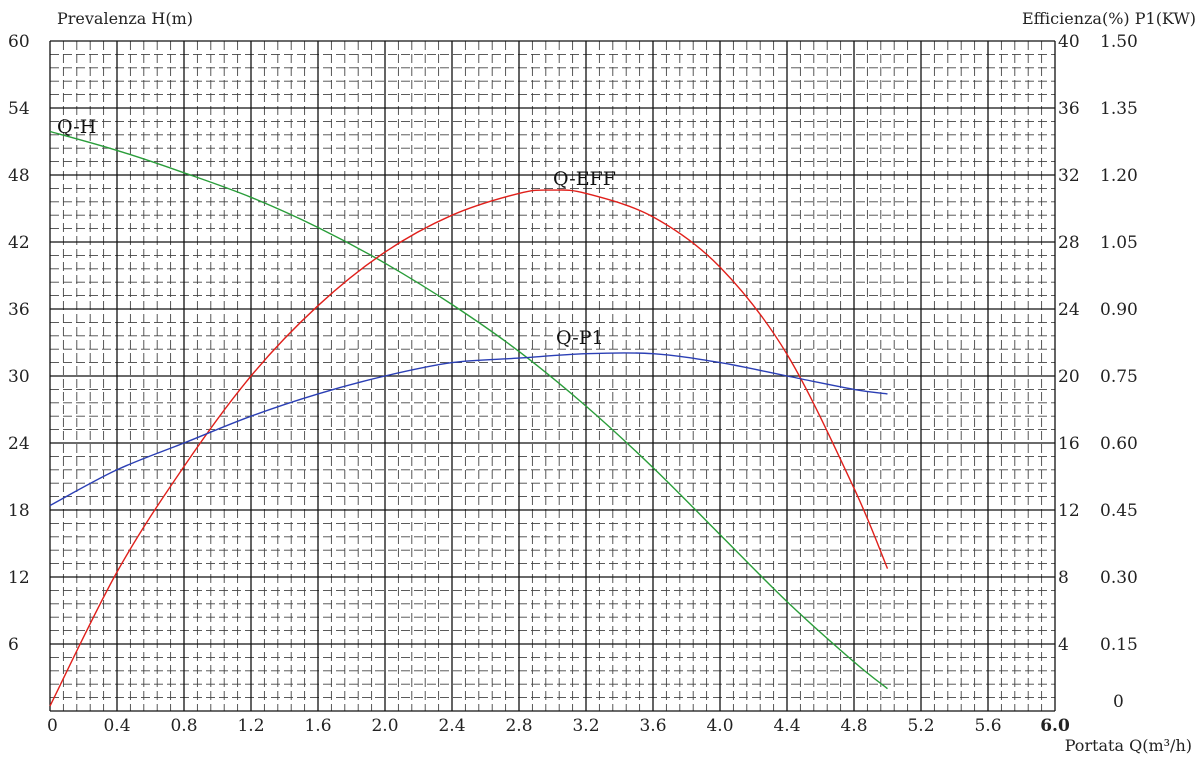  What do you see at coordinates (1069, 176) in the screenshot?
I see `y-efficiency-tick-label: 32` at bounding box center [1069, 176].